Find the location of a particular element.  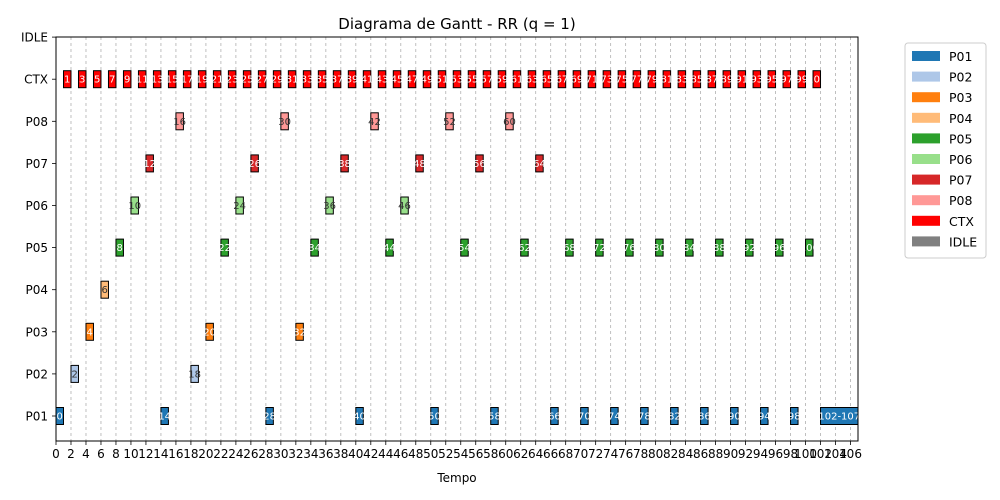

x-tick-label: 86 is located at coordinates (700, 454).